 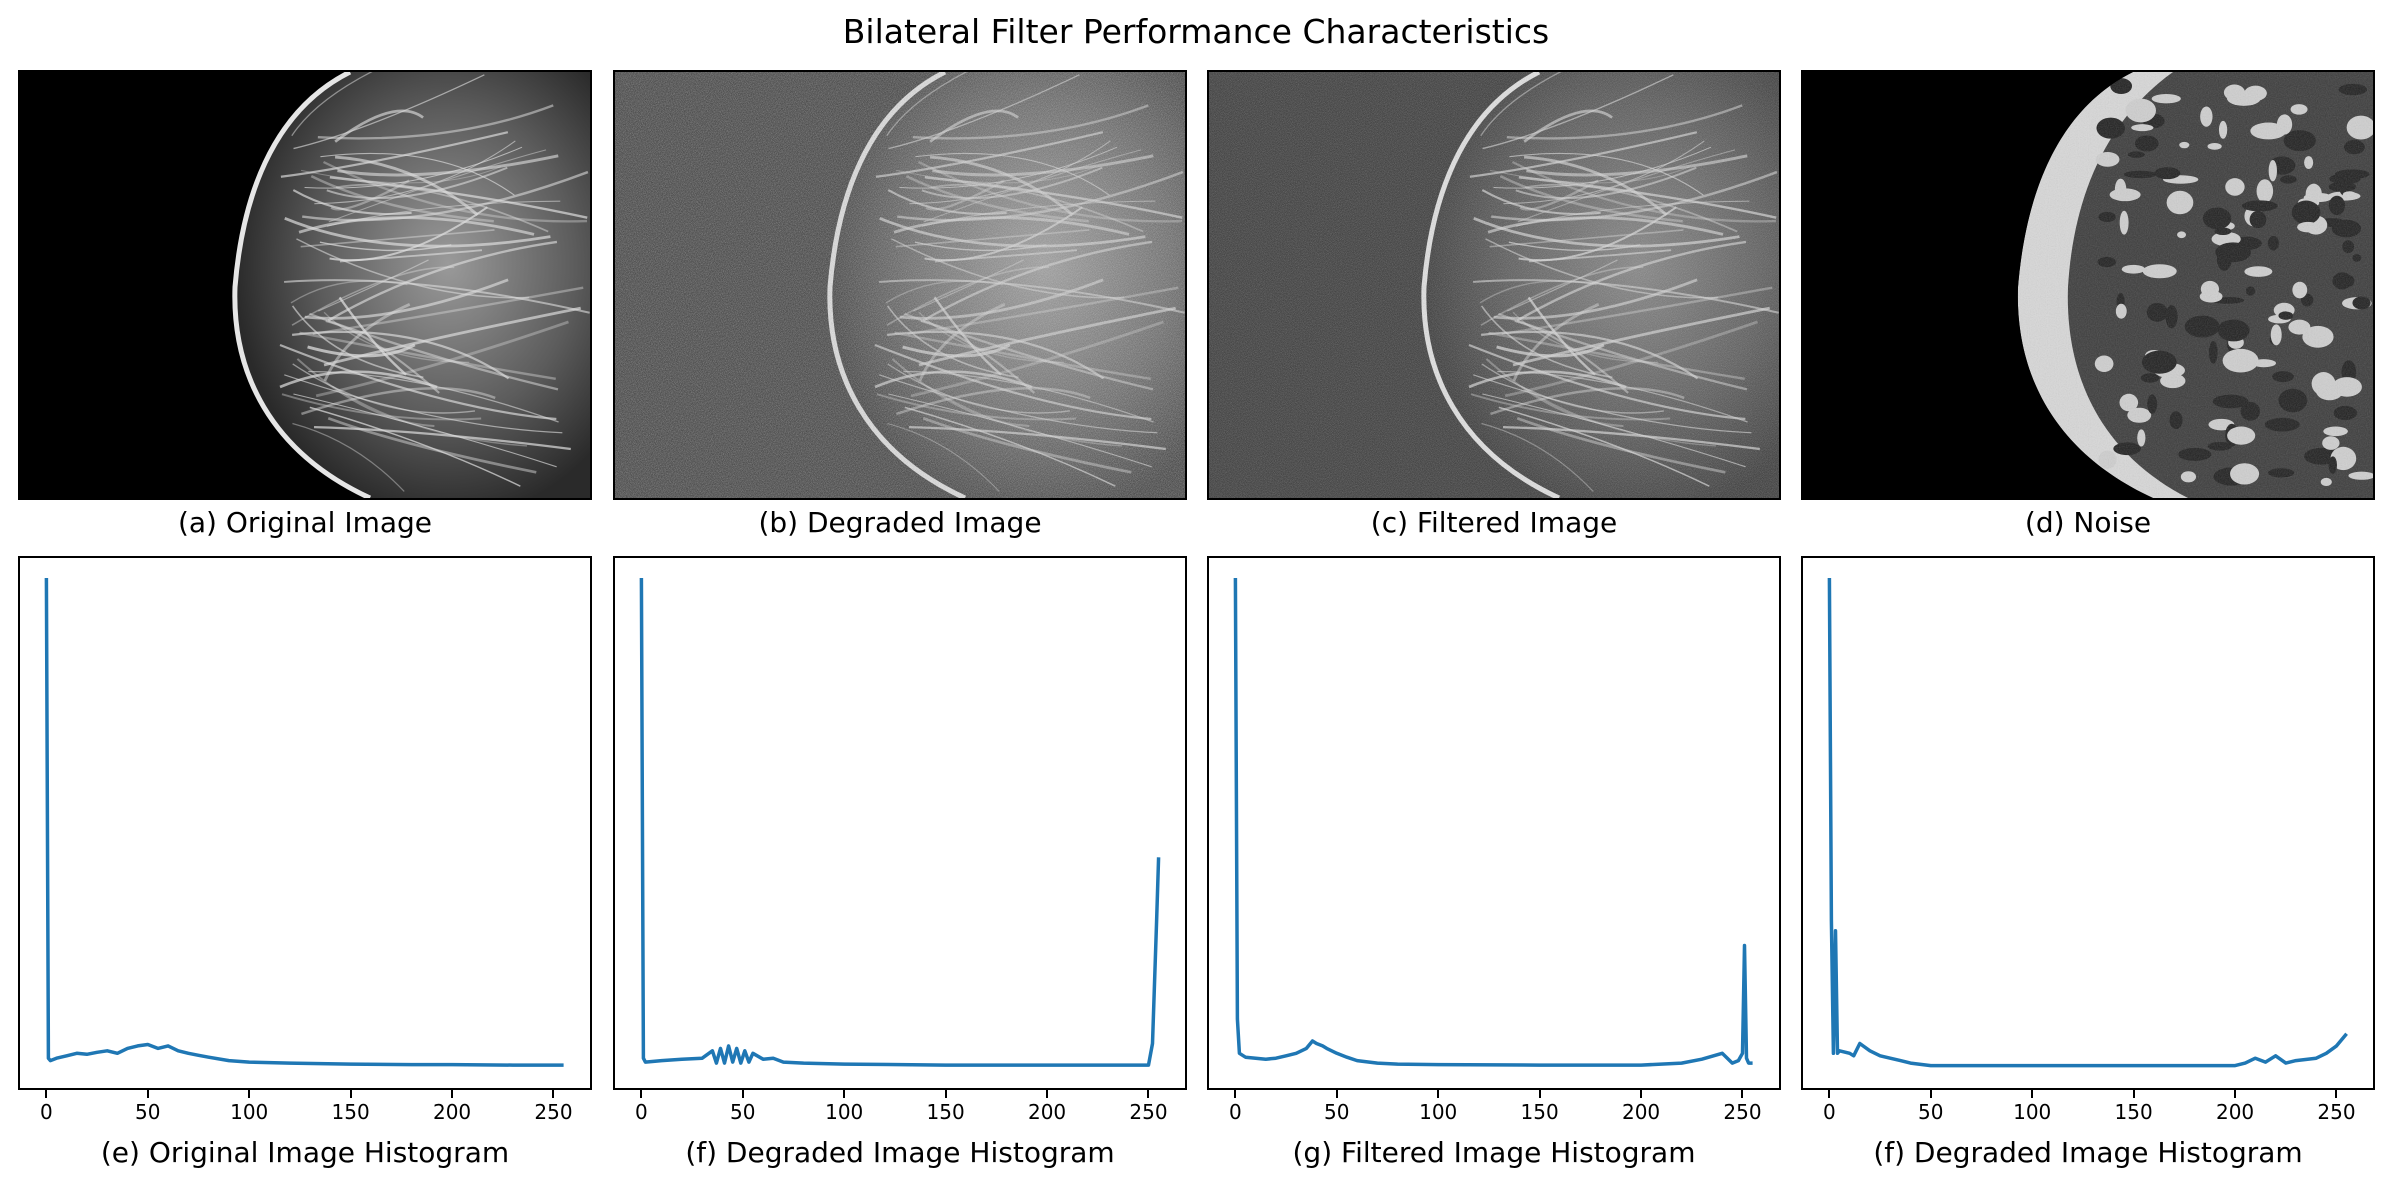 What do you see at coordinates (900, 1152) in the screenshot?
I see `degraded-histogram-caption: (f) Degraded Image Histogram` at bounding box center [900, 1152].